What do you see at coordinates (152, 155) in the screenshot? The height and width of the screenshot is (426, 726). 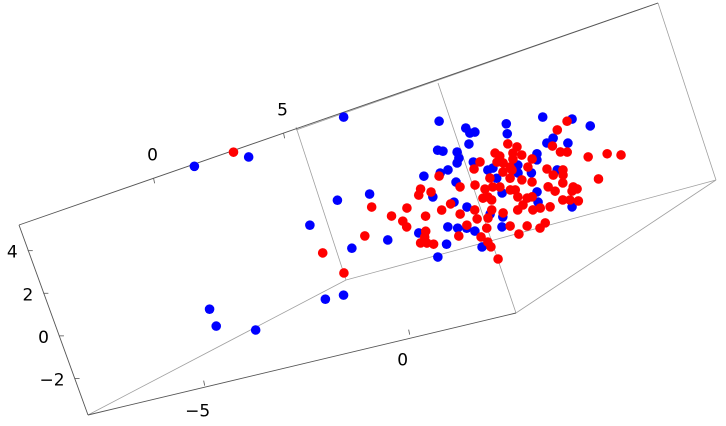 I see `y-tick-label: 0` at bounding box center [152, 155].